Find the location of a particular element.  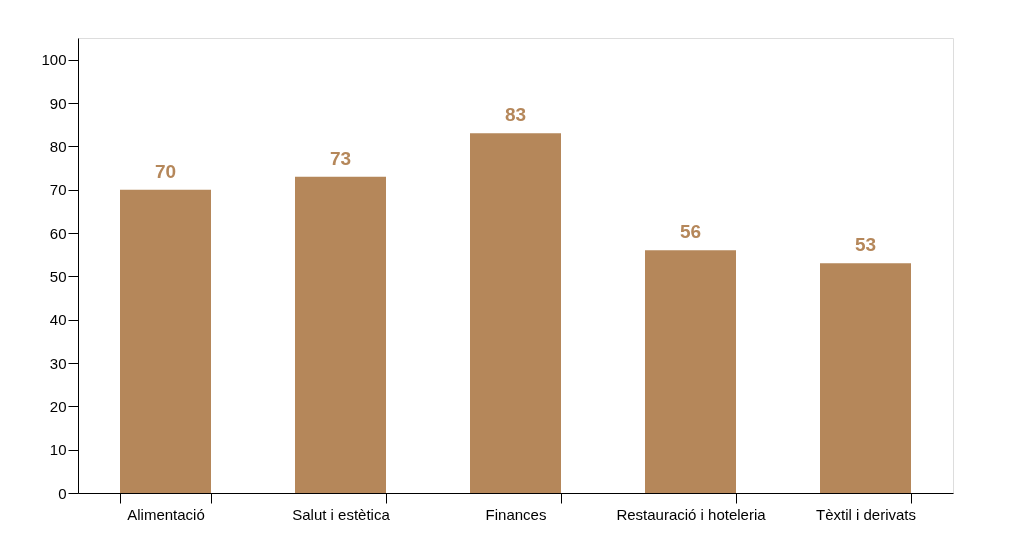

y-tick-label: 20 is located at coordinates (58, 406).